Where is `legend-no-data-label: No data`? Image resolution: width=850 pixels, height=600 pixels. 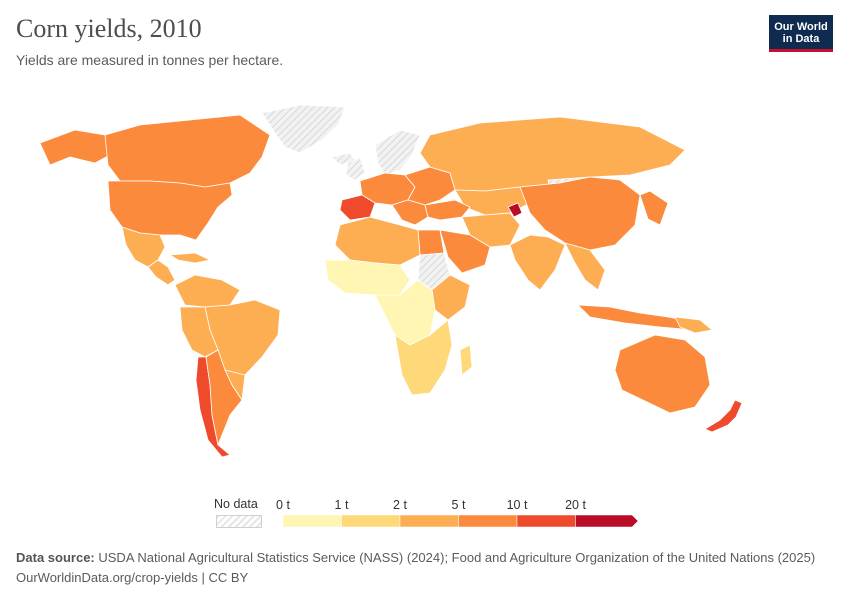
legend-no-data-label: No data is located at coordinates (236, 504).